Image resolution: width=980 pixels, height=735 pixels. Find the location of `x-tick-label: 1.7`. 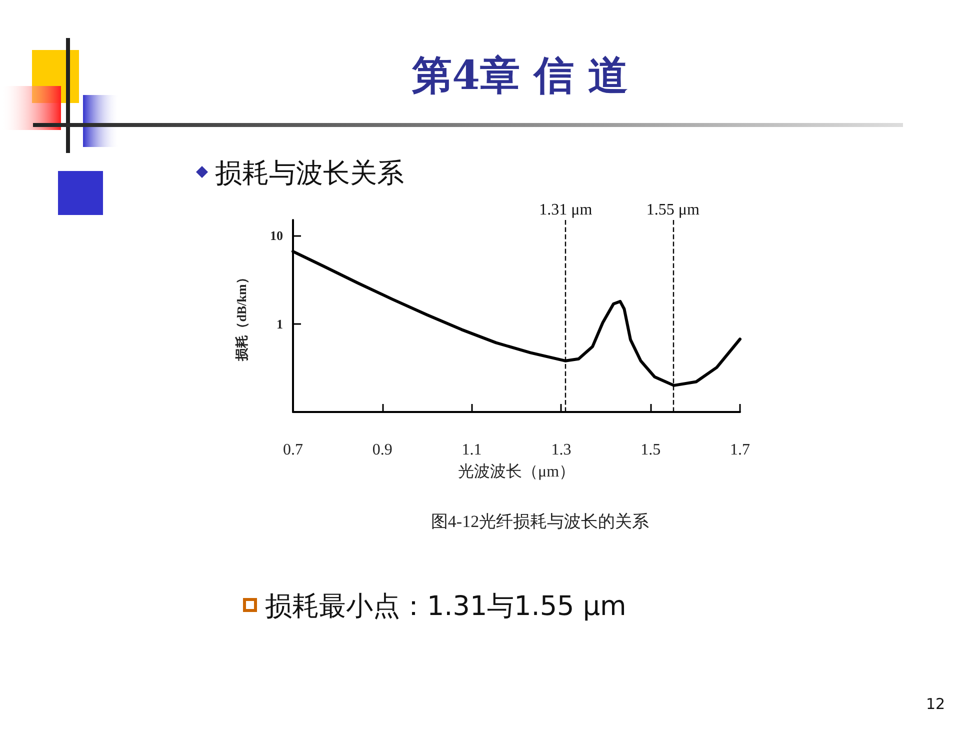

x-tick-label: 1.7 is located at coordinates (740, 450).